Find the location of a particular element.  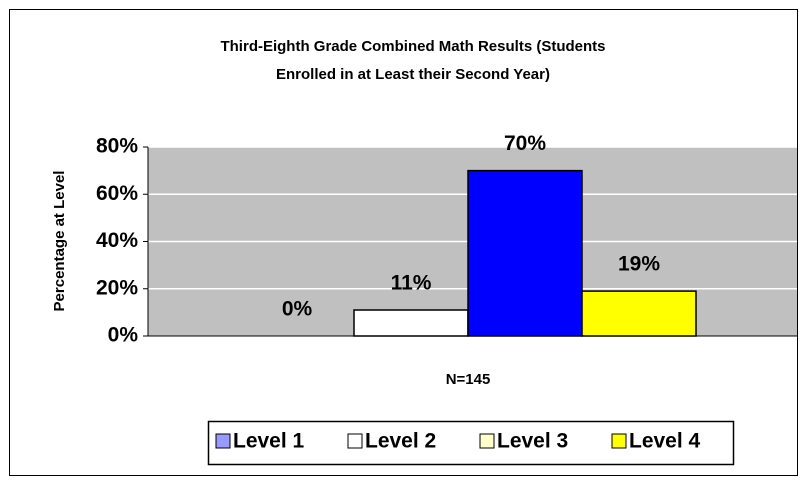

y-tick-label: 40% is located at coordinates (117, 240).